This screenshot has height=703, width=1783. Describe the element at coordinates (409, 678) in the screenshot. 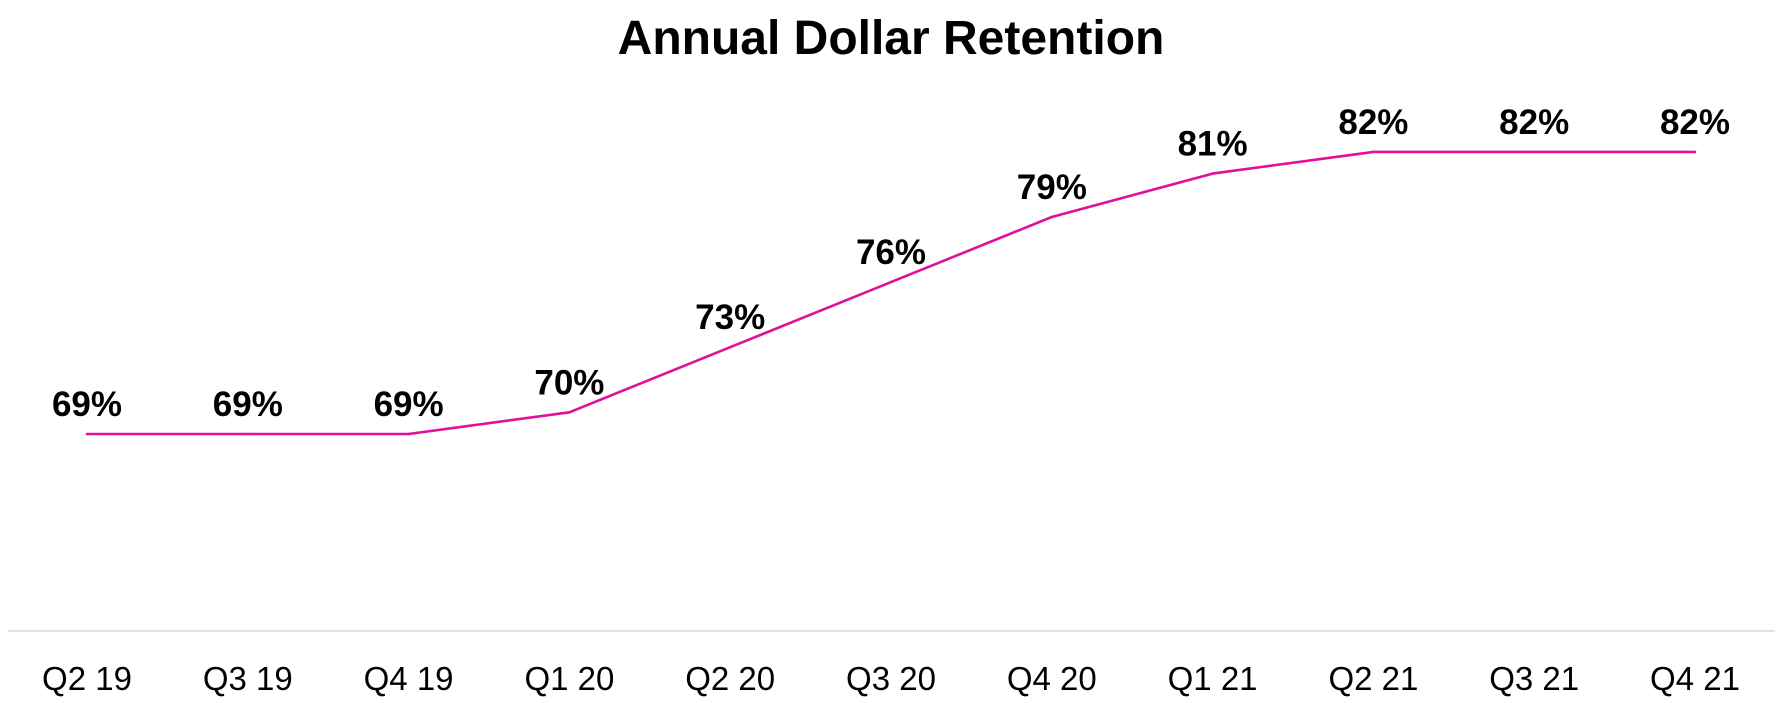

I see `x-tick-label: Q4 19` at that location.